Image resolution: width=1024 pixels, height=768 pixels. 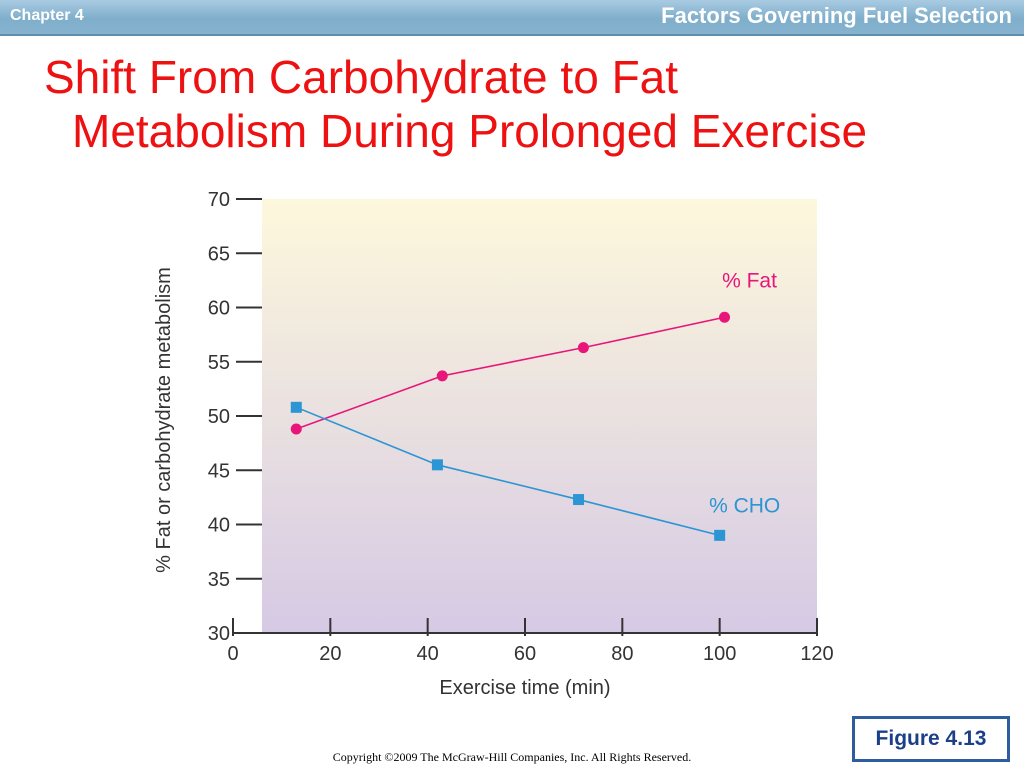 I want to click on y-tick-label-30: 30, so click(x=219, y=634).